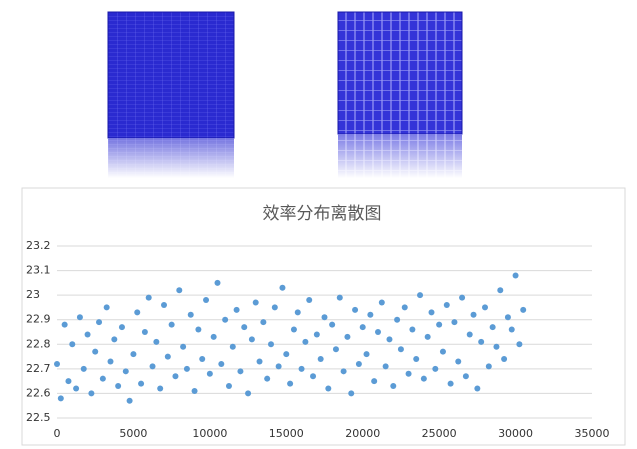 This screenshot has width=637, height=449. I want to click on panel-right, so click(400, 94).